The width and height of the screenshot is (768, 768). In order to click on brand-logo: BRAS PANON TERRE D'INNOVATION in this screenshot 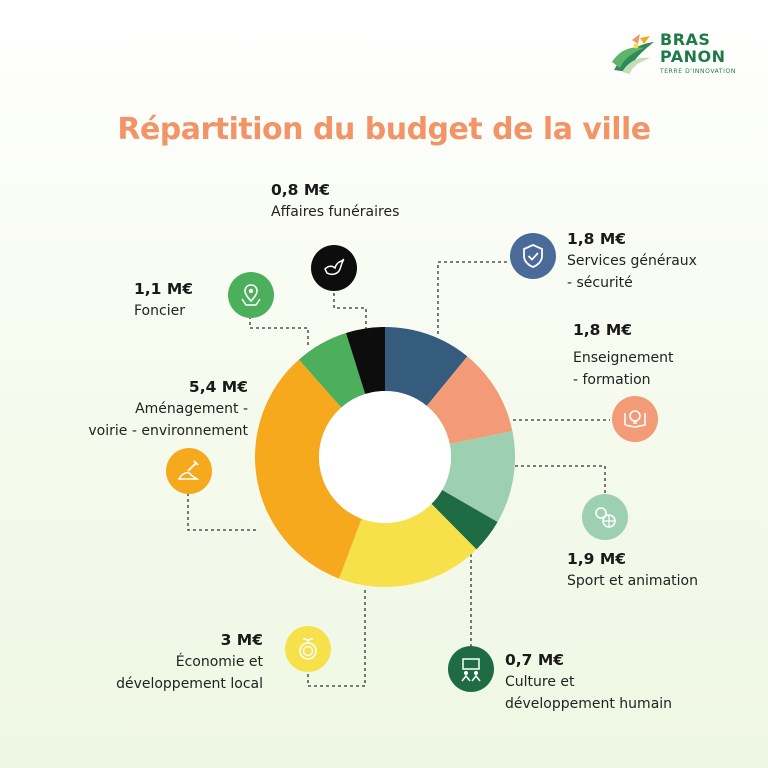, I will do `click(675, 55)`.